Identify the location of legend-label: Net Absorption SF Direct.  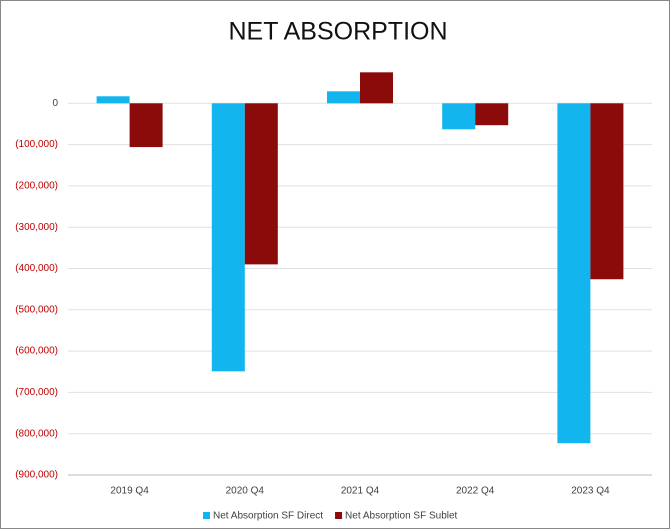
(268, 516).